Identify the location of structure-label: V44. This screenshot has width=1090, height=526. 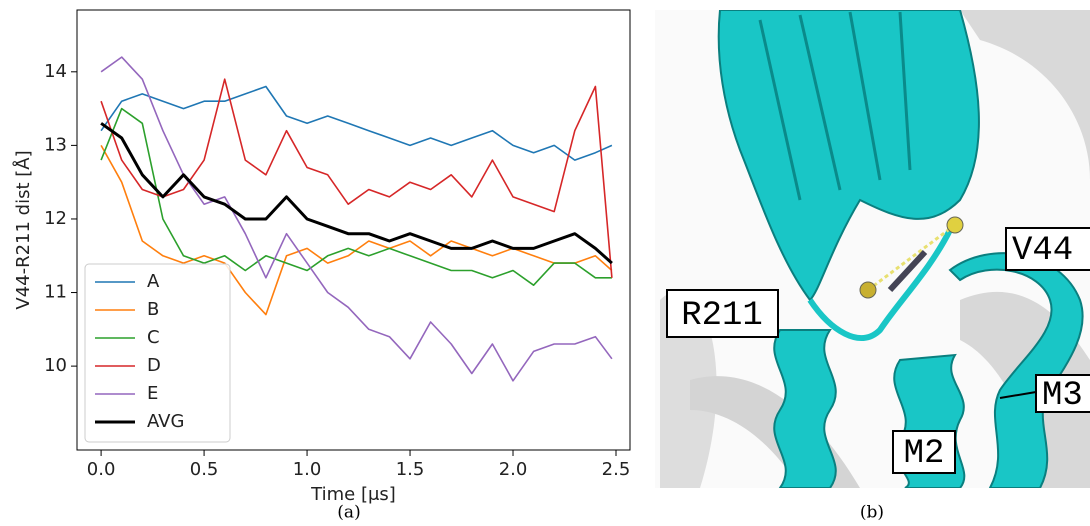
(1042, 251).